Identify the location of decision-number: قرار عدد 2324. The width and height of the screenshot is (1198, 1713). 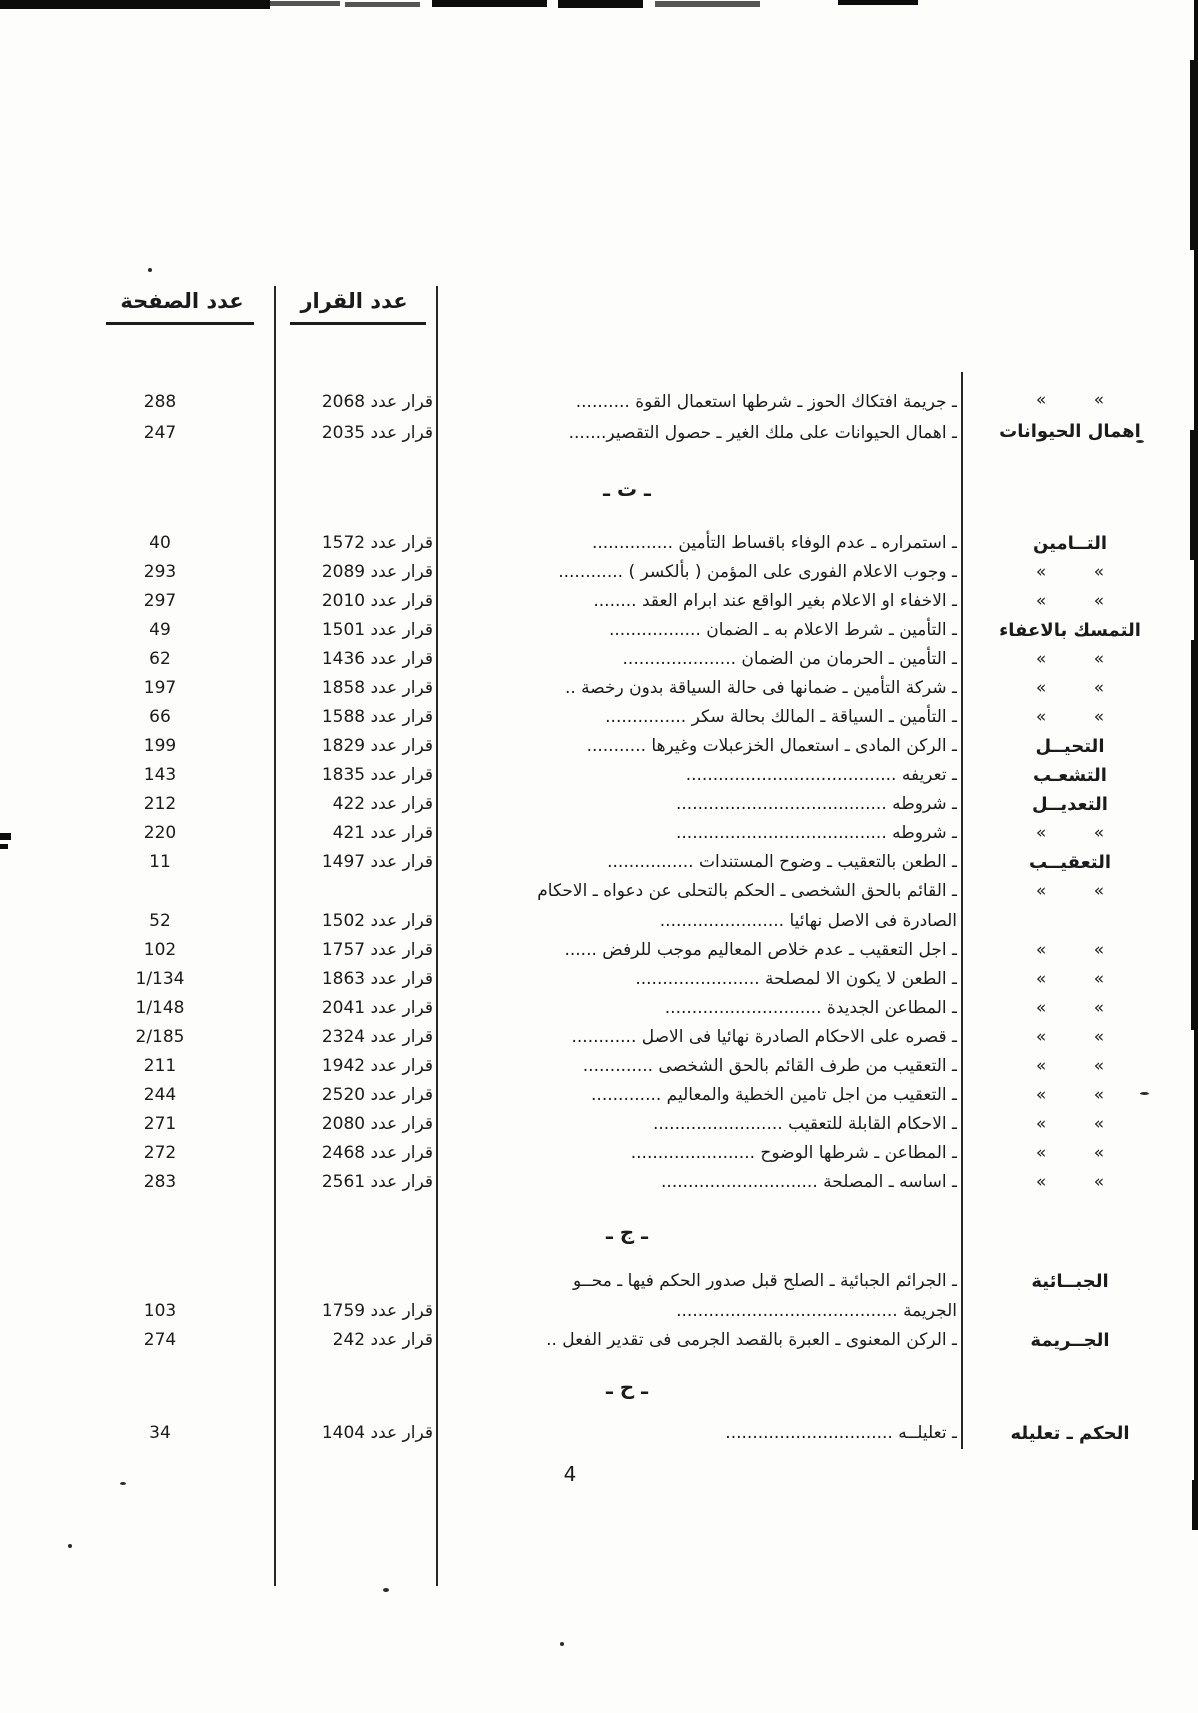
(377, 1037).